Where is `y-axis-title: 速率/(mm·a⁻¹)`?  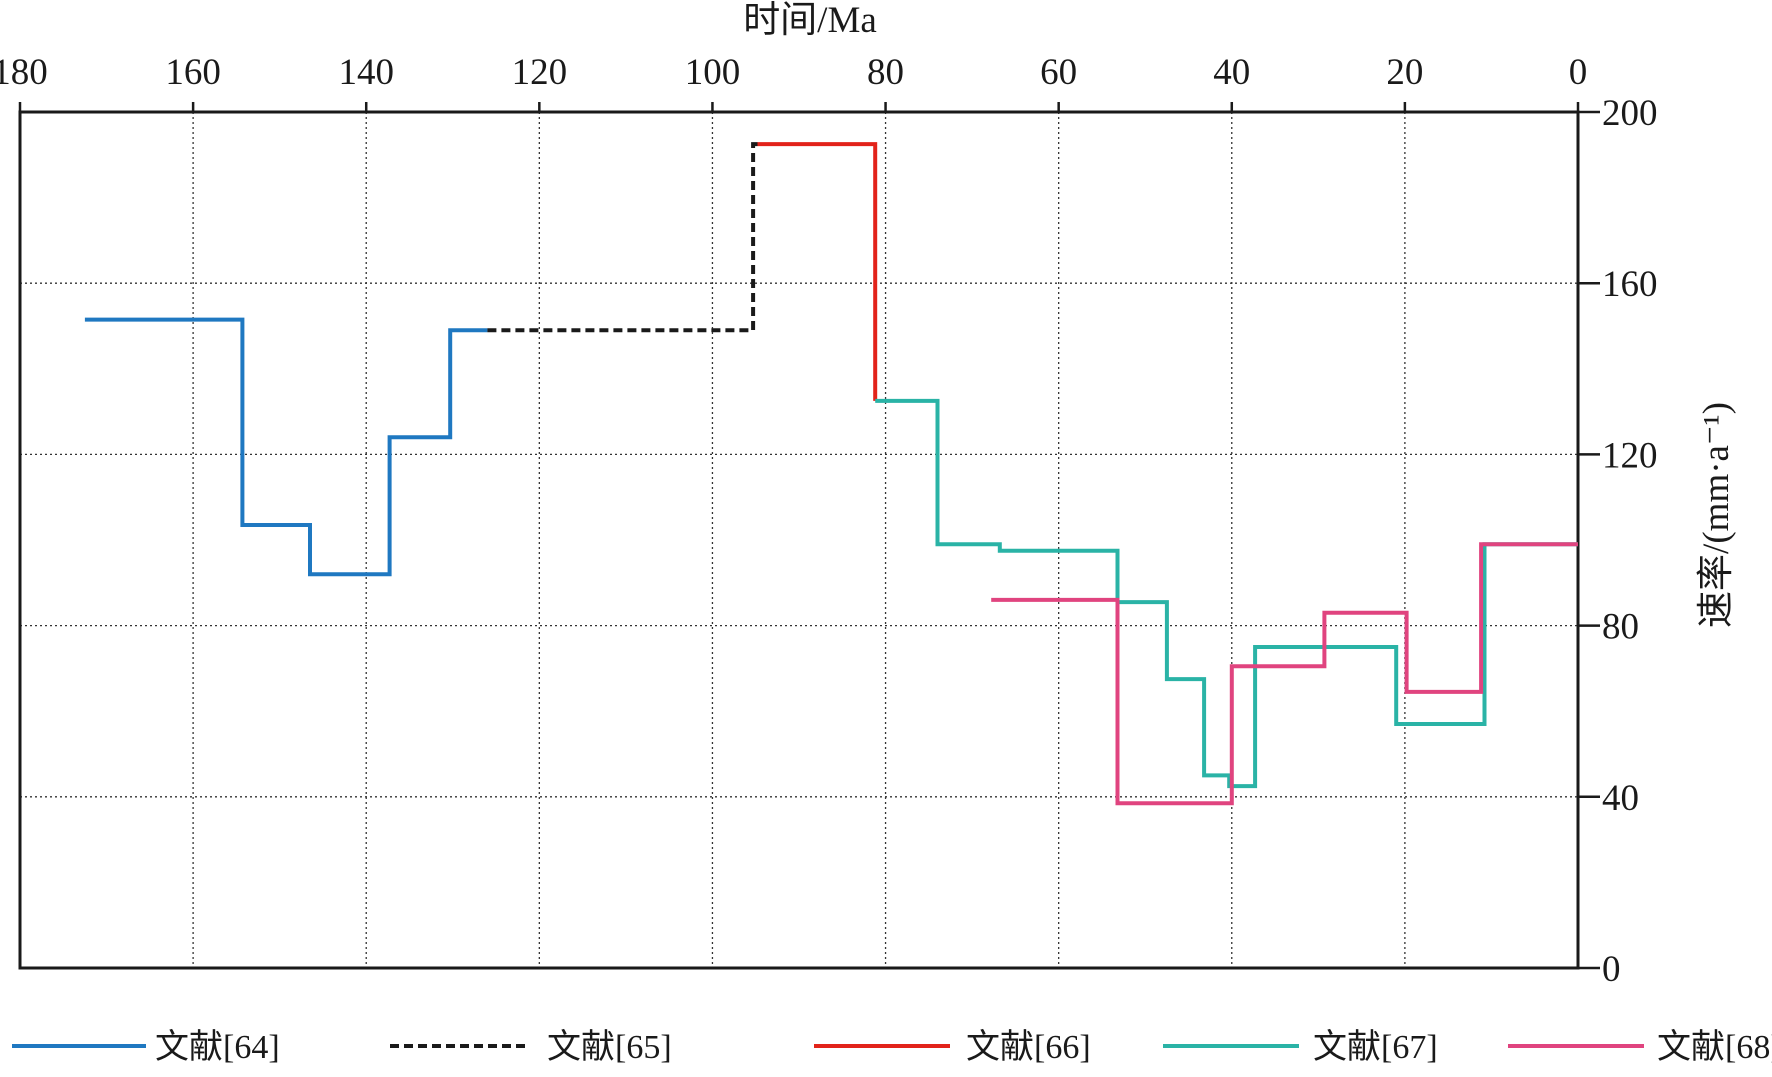 y-axis-title: 速率/(mm·a⁻¹) is located at coordinates (1716, 515).